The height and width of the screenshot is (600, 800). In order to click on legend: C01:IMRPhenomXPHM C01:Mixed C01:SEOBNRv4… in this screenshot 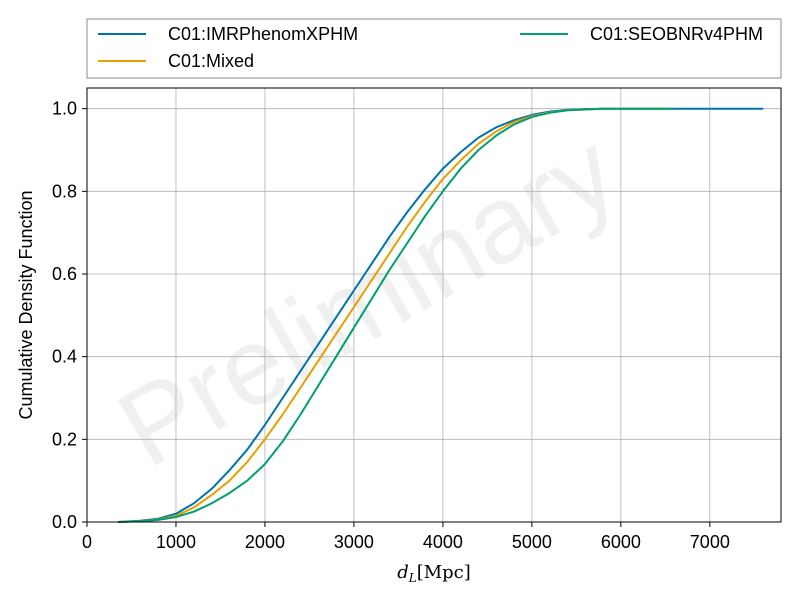, I will do `click(434, 48)`.